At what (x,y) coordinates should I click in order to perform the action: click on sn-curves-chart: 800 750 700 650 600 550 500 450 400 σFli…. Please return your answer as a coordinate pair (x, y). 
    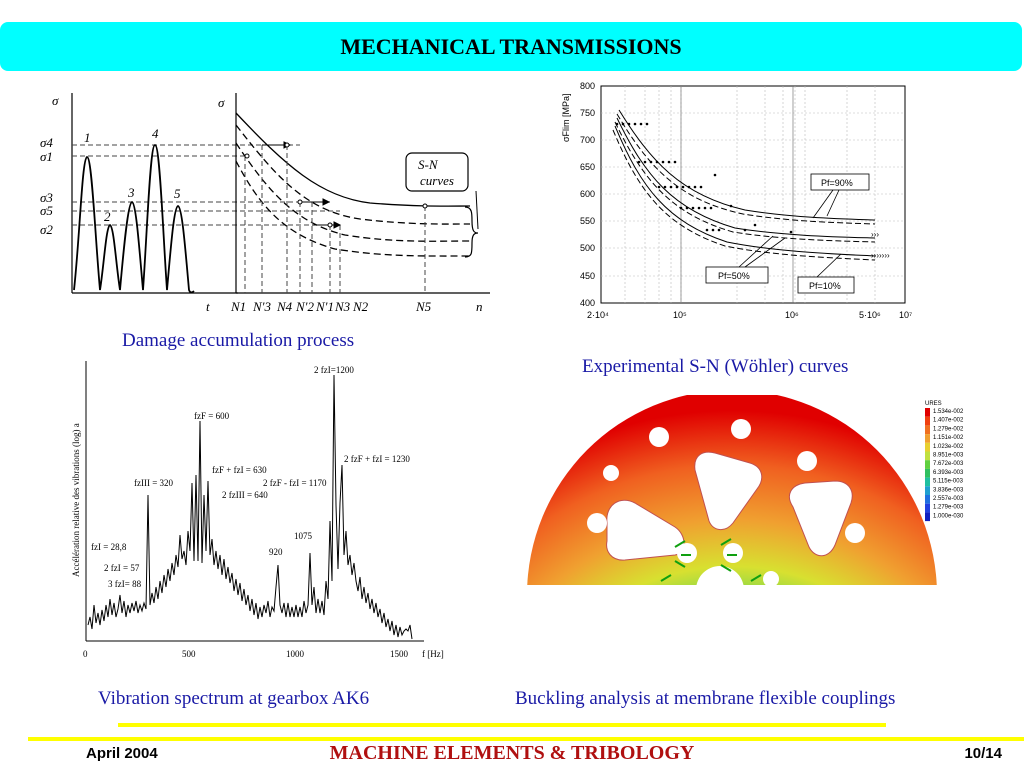
    Looking at the image, I should click on (736, 200).